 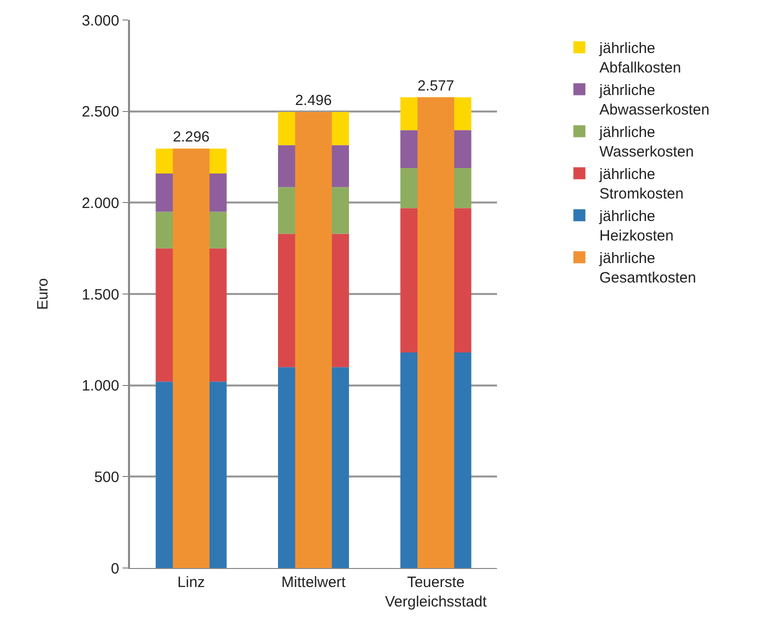 I want to click on y-tick-label: 2.500, so click(x=101, y=112).